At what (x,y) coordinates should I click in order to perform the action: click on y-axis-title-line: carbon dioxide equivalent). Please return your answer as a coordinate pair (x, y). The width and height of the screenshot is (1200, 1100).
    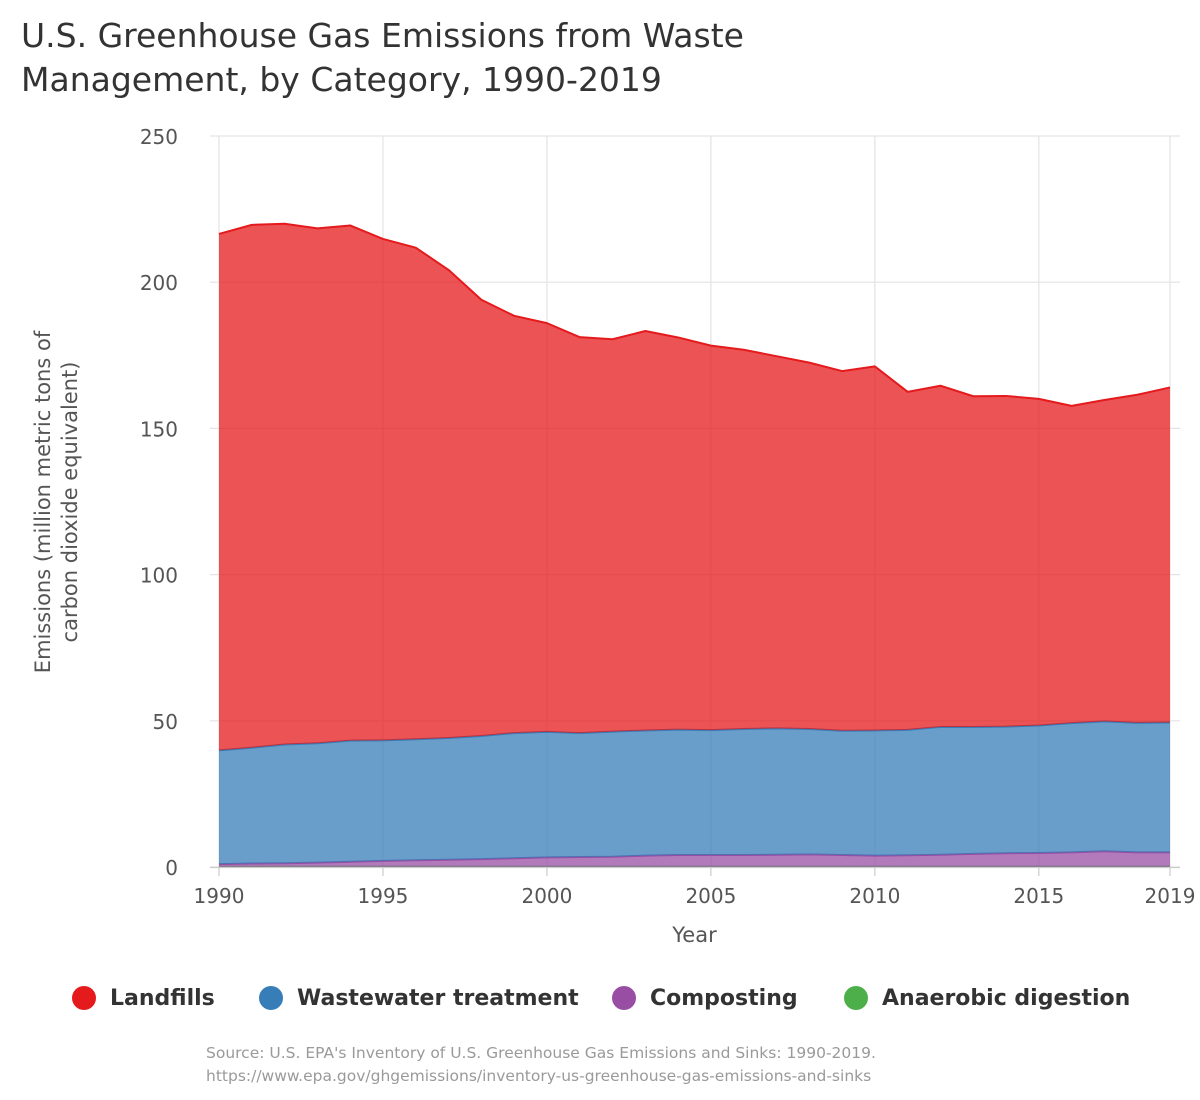
    Looking at the image, I should click on (70, 502).